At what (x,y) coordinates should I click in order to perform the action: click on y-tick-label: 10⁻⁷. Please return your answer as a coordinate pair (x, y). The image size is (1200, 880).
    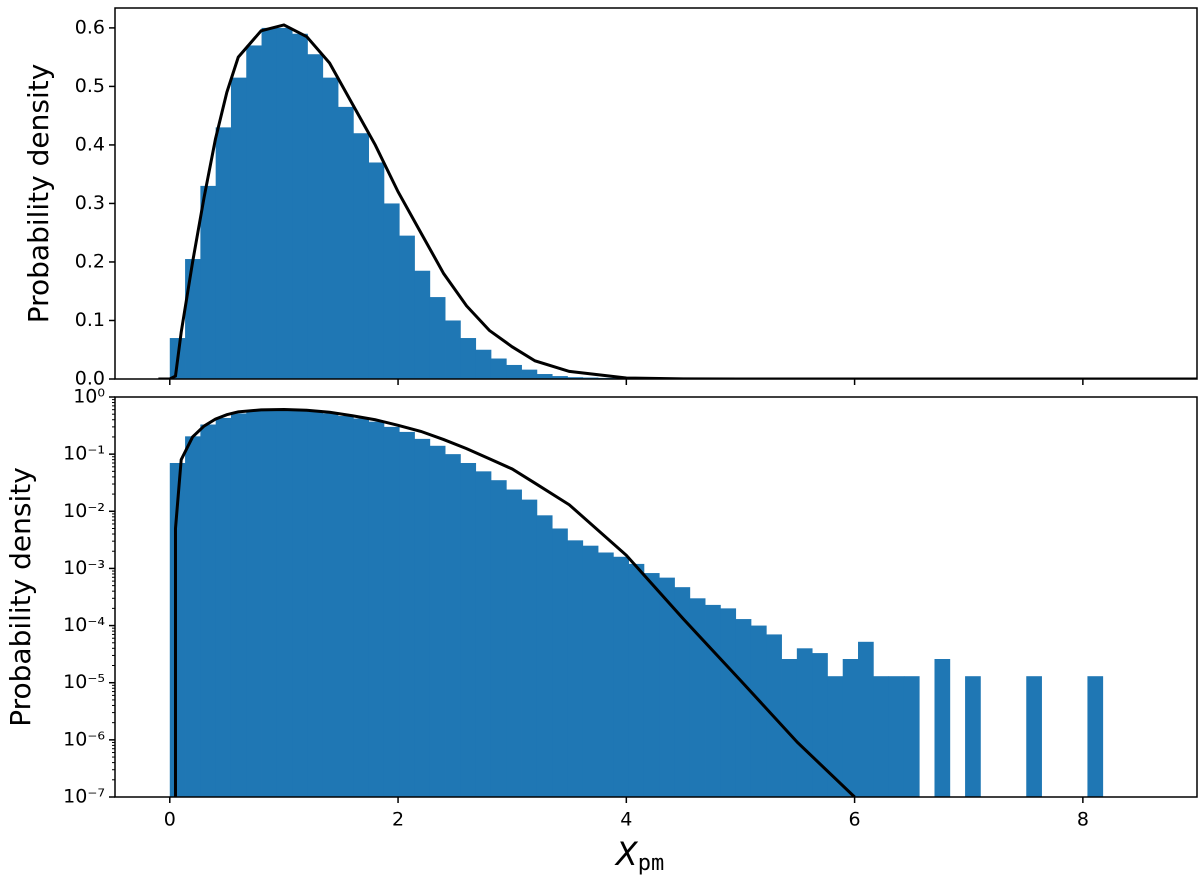
    Looking at the image, I should click on (84, 797).